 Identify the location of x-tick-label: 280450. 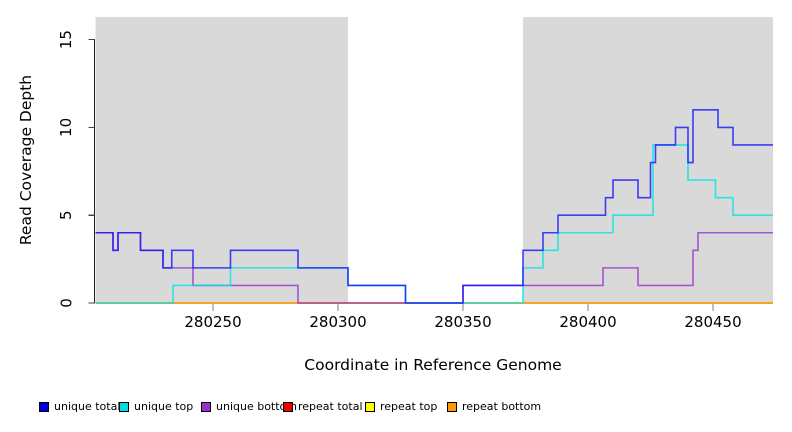
(712, 322).